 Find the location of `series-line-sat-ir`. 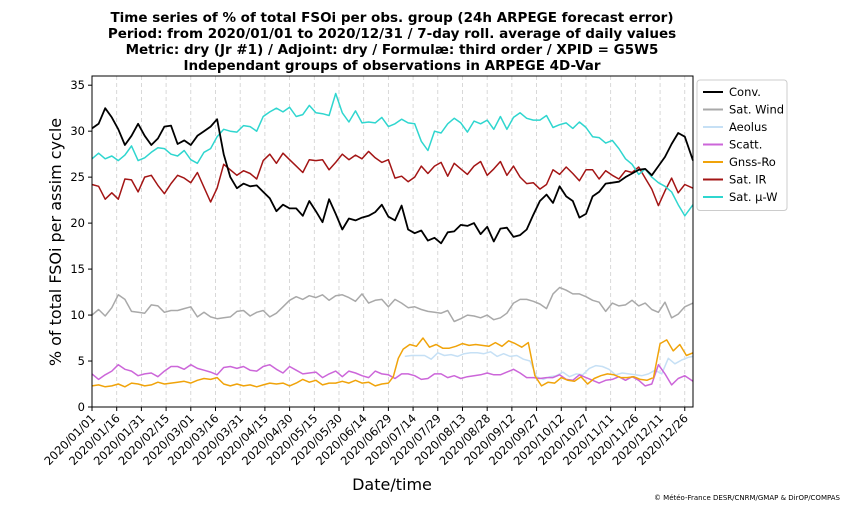

series-line-sat-ir is located at coordinates (392, 178).